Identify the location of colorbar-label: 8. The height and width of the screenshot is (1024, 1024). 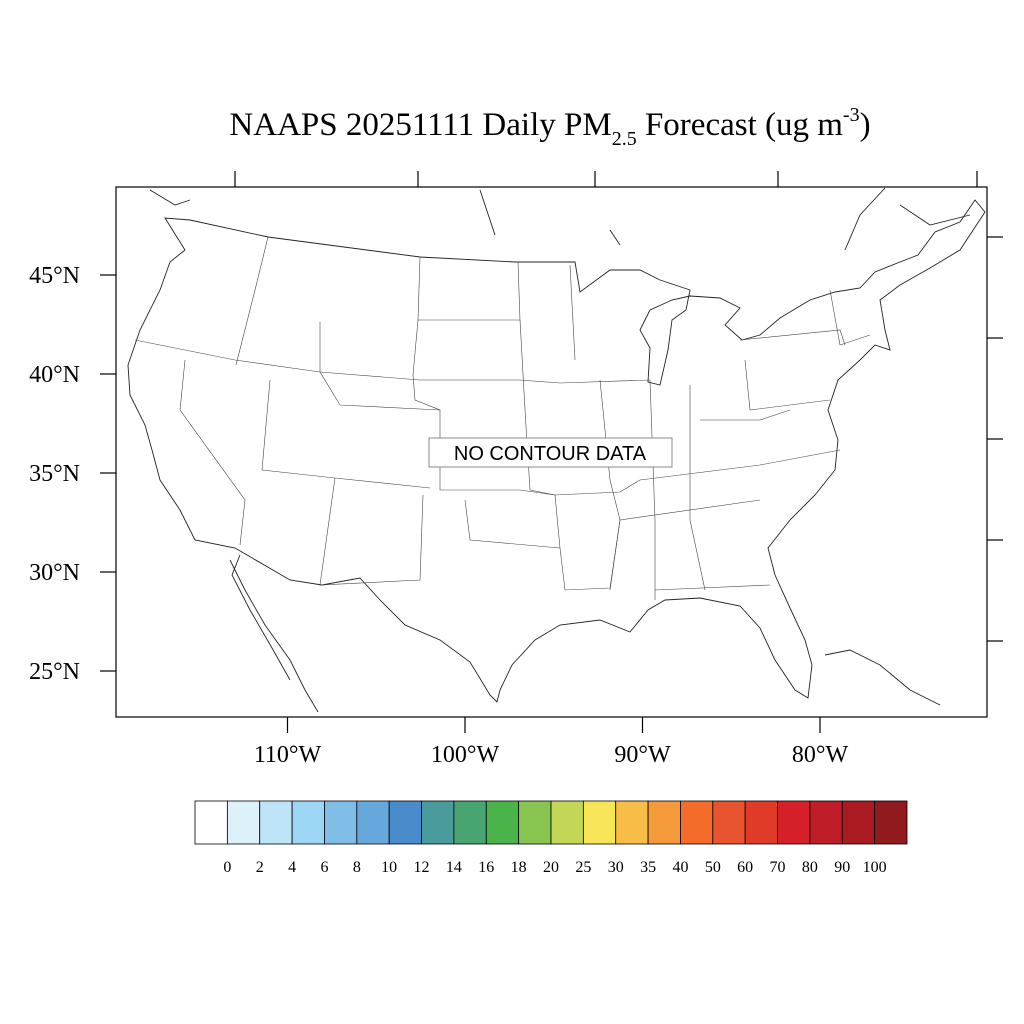
(357, 867).